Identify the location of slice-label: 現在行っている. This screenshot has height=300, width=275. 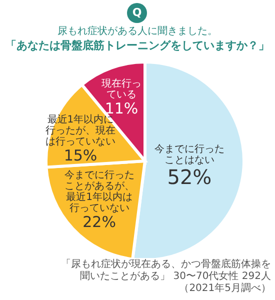
(122, 88).